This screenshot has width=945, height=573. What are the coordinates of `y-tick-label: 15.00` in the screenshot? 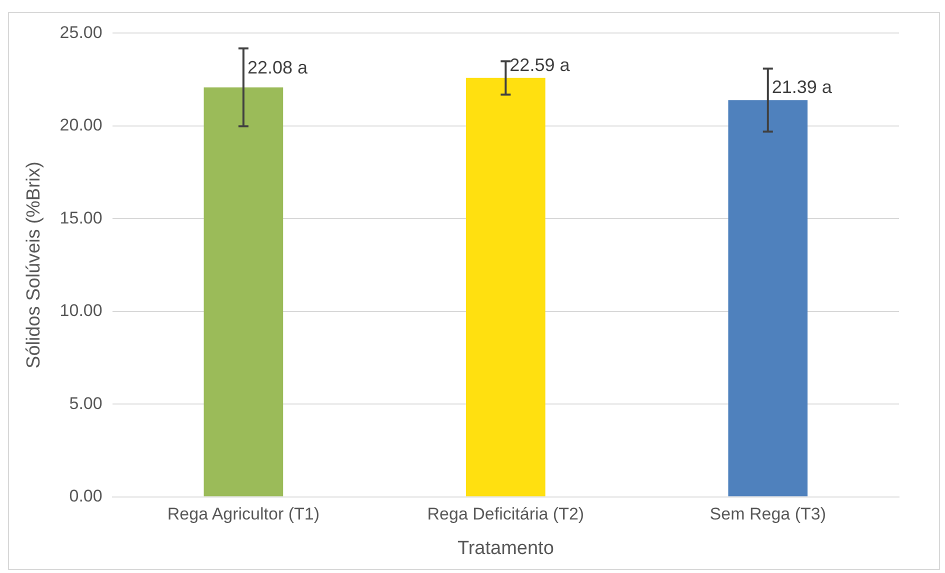 It's located at (81, 218).